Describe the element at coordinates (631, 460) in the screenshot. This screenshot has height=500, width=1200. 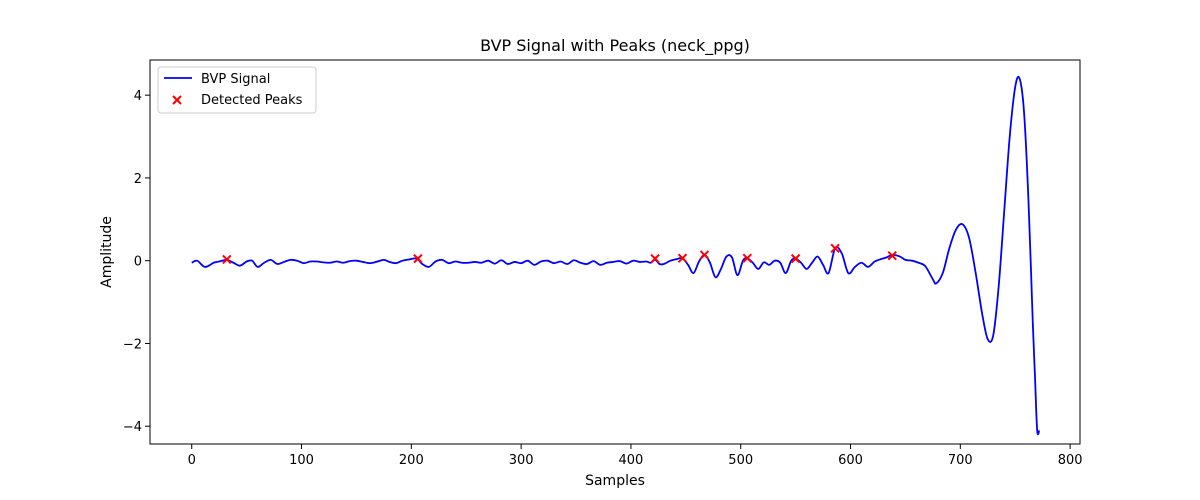
I see `x-tick-label: 400` at that location.